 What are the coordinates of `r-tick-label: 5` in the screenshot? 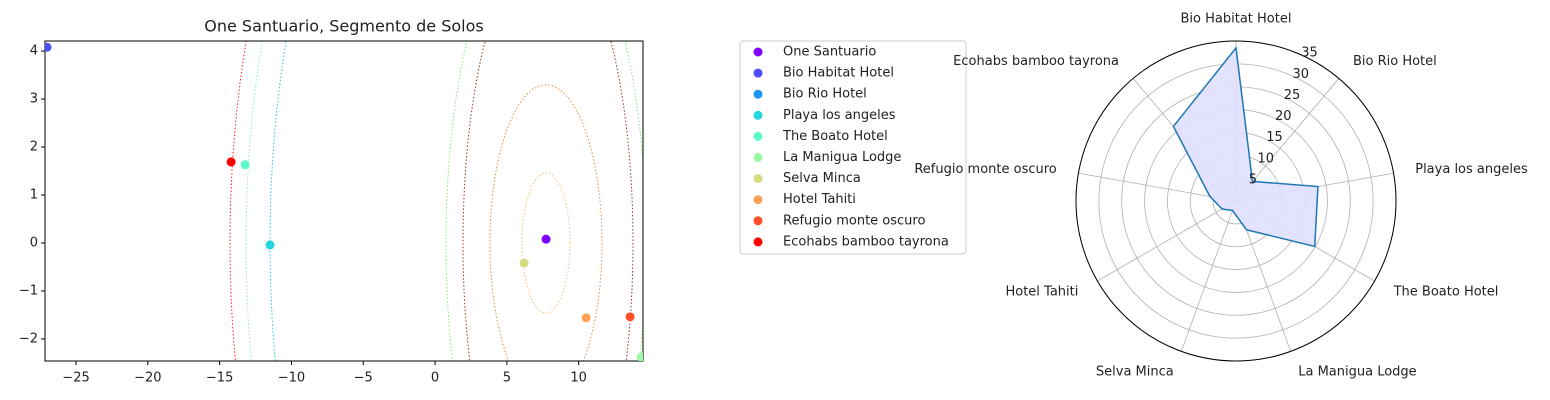 It's located at (1253, 179).